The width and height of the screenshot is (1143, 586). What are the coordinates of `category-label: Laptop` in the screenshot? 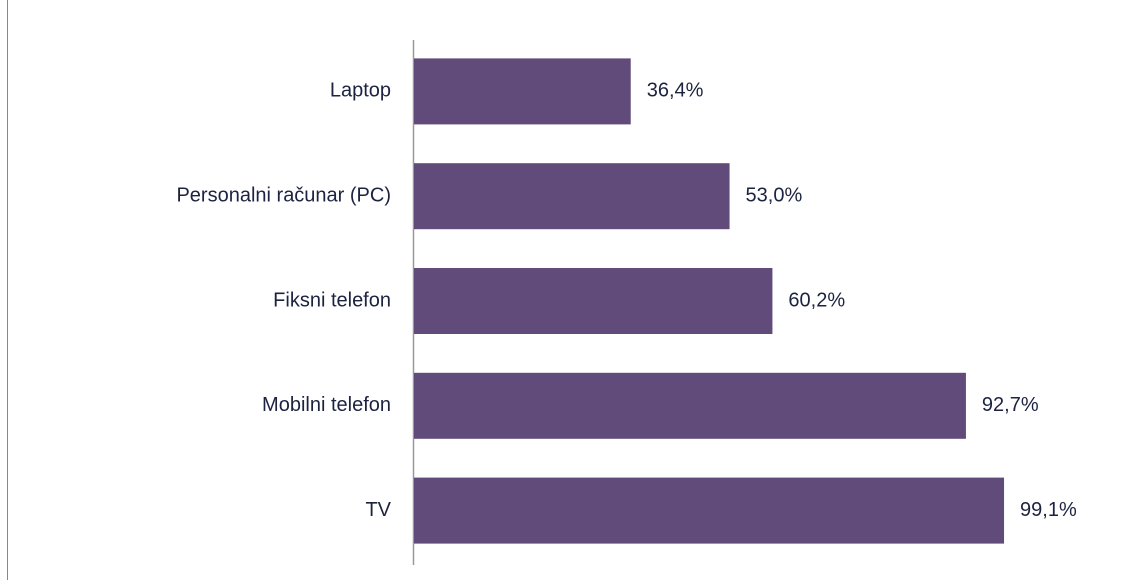 It's located at (360, 91).